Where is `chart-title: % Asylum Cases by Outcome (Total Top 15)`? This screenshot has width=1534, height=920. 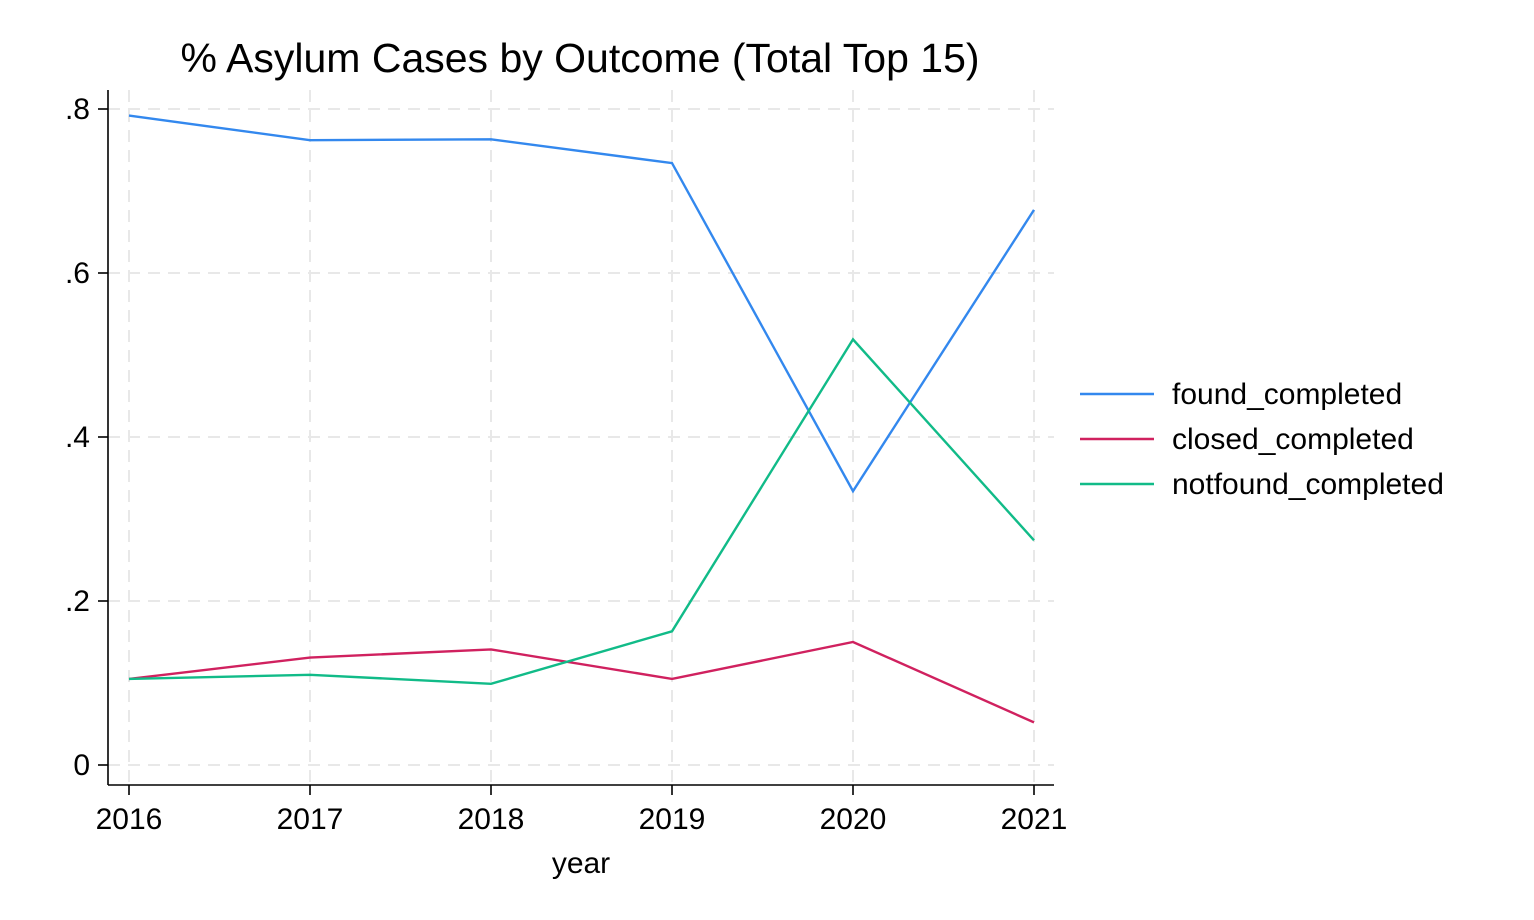
chart-title: % Asylum Cases by Outcome (Total Top 15) is located at coordinates (579, 58).